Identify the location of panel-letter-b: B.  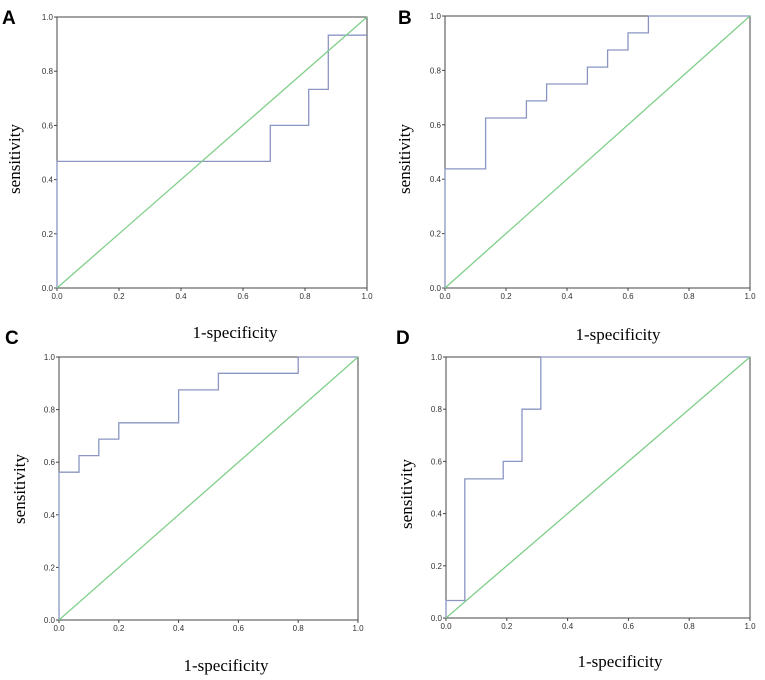
(405, 18).